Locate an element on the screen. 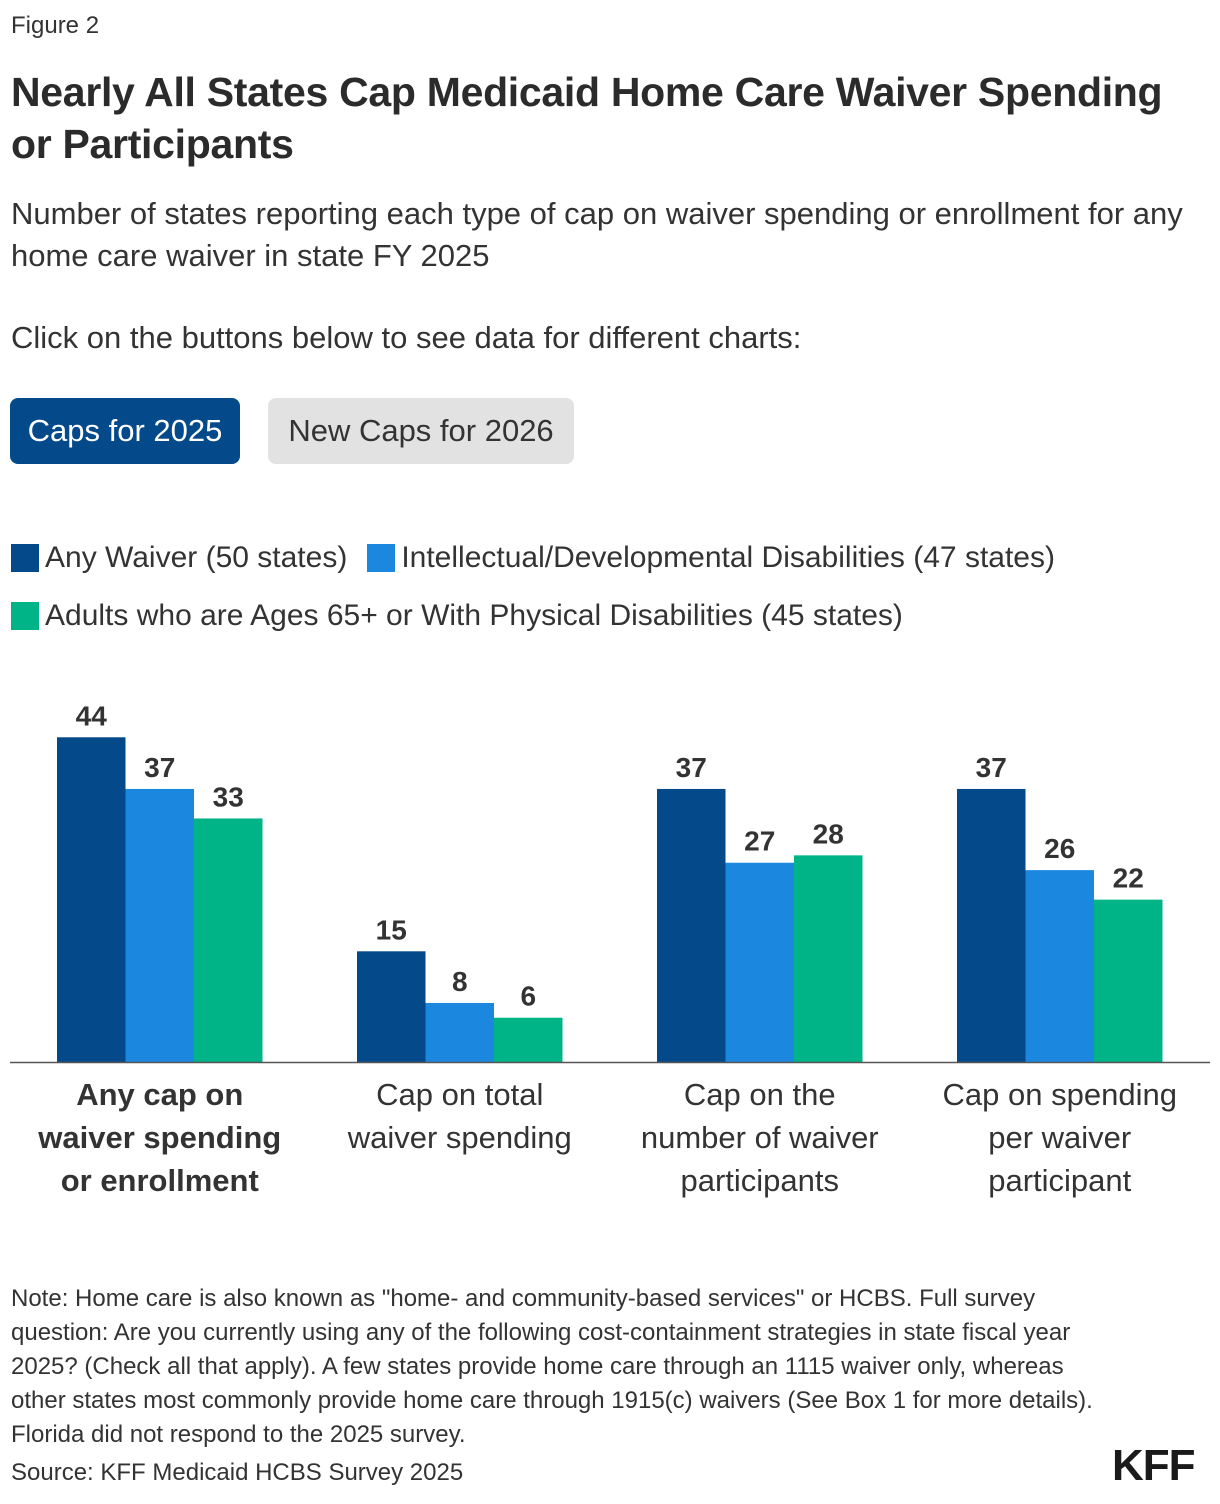 The image size is (1220, 1504). value-label-idd-4: 26 is located at coordinates (1059, 848).